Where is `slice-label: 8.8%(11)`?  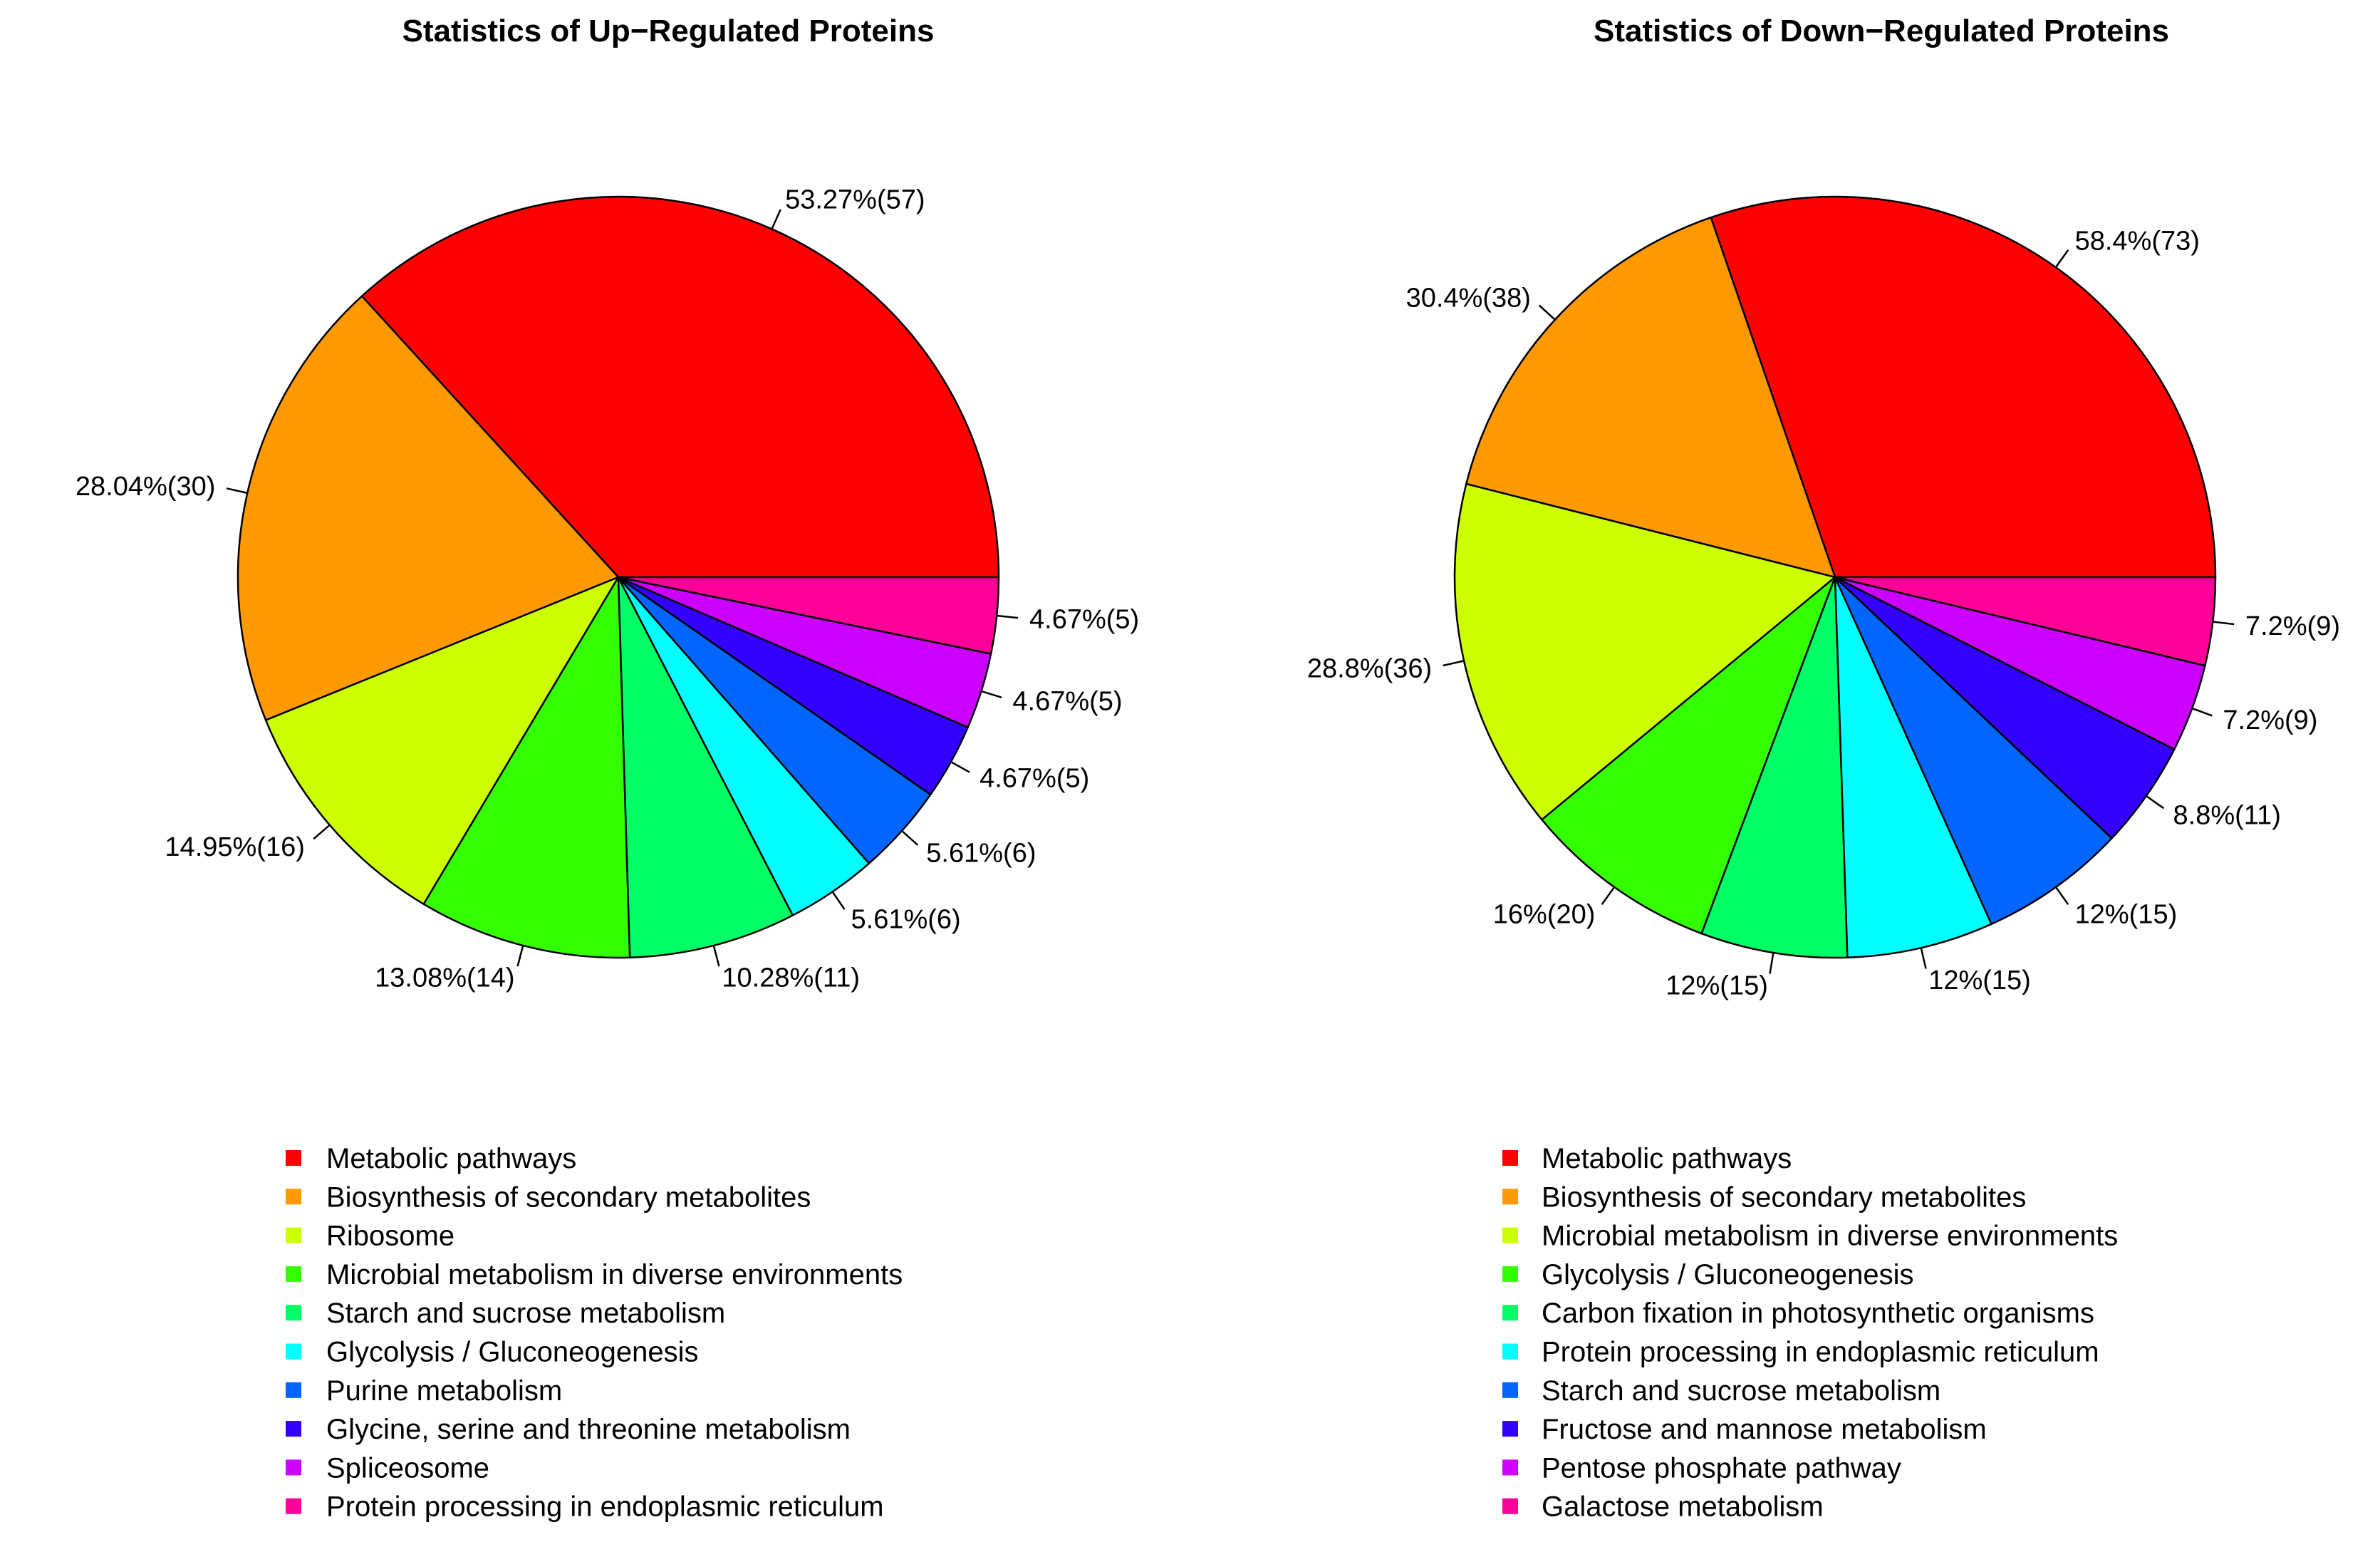
slice-label: 8.8%(11) is located at coordinates (2227, 816).